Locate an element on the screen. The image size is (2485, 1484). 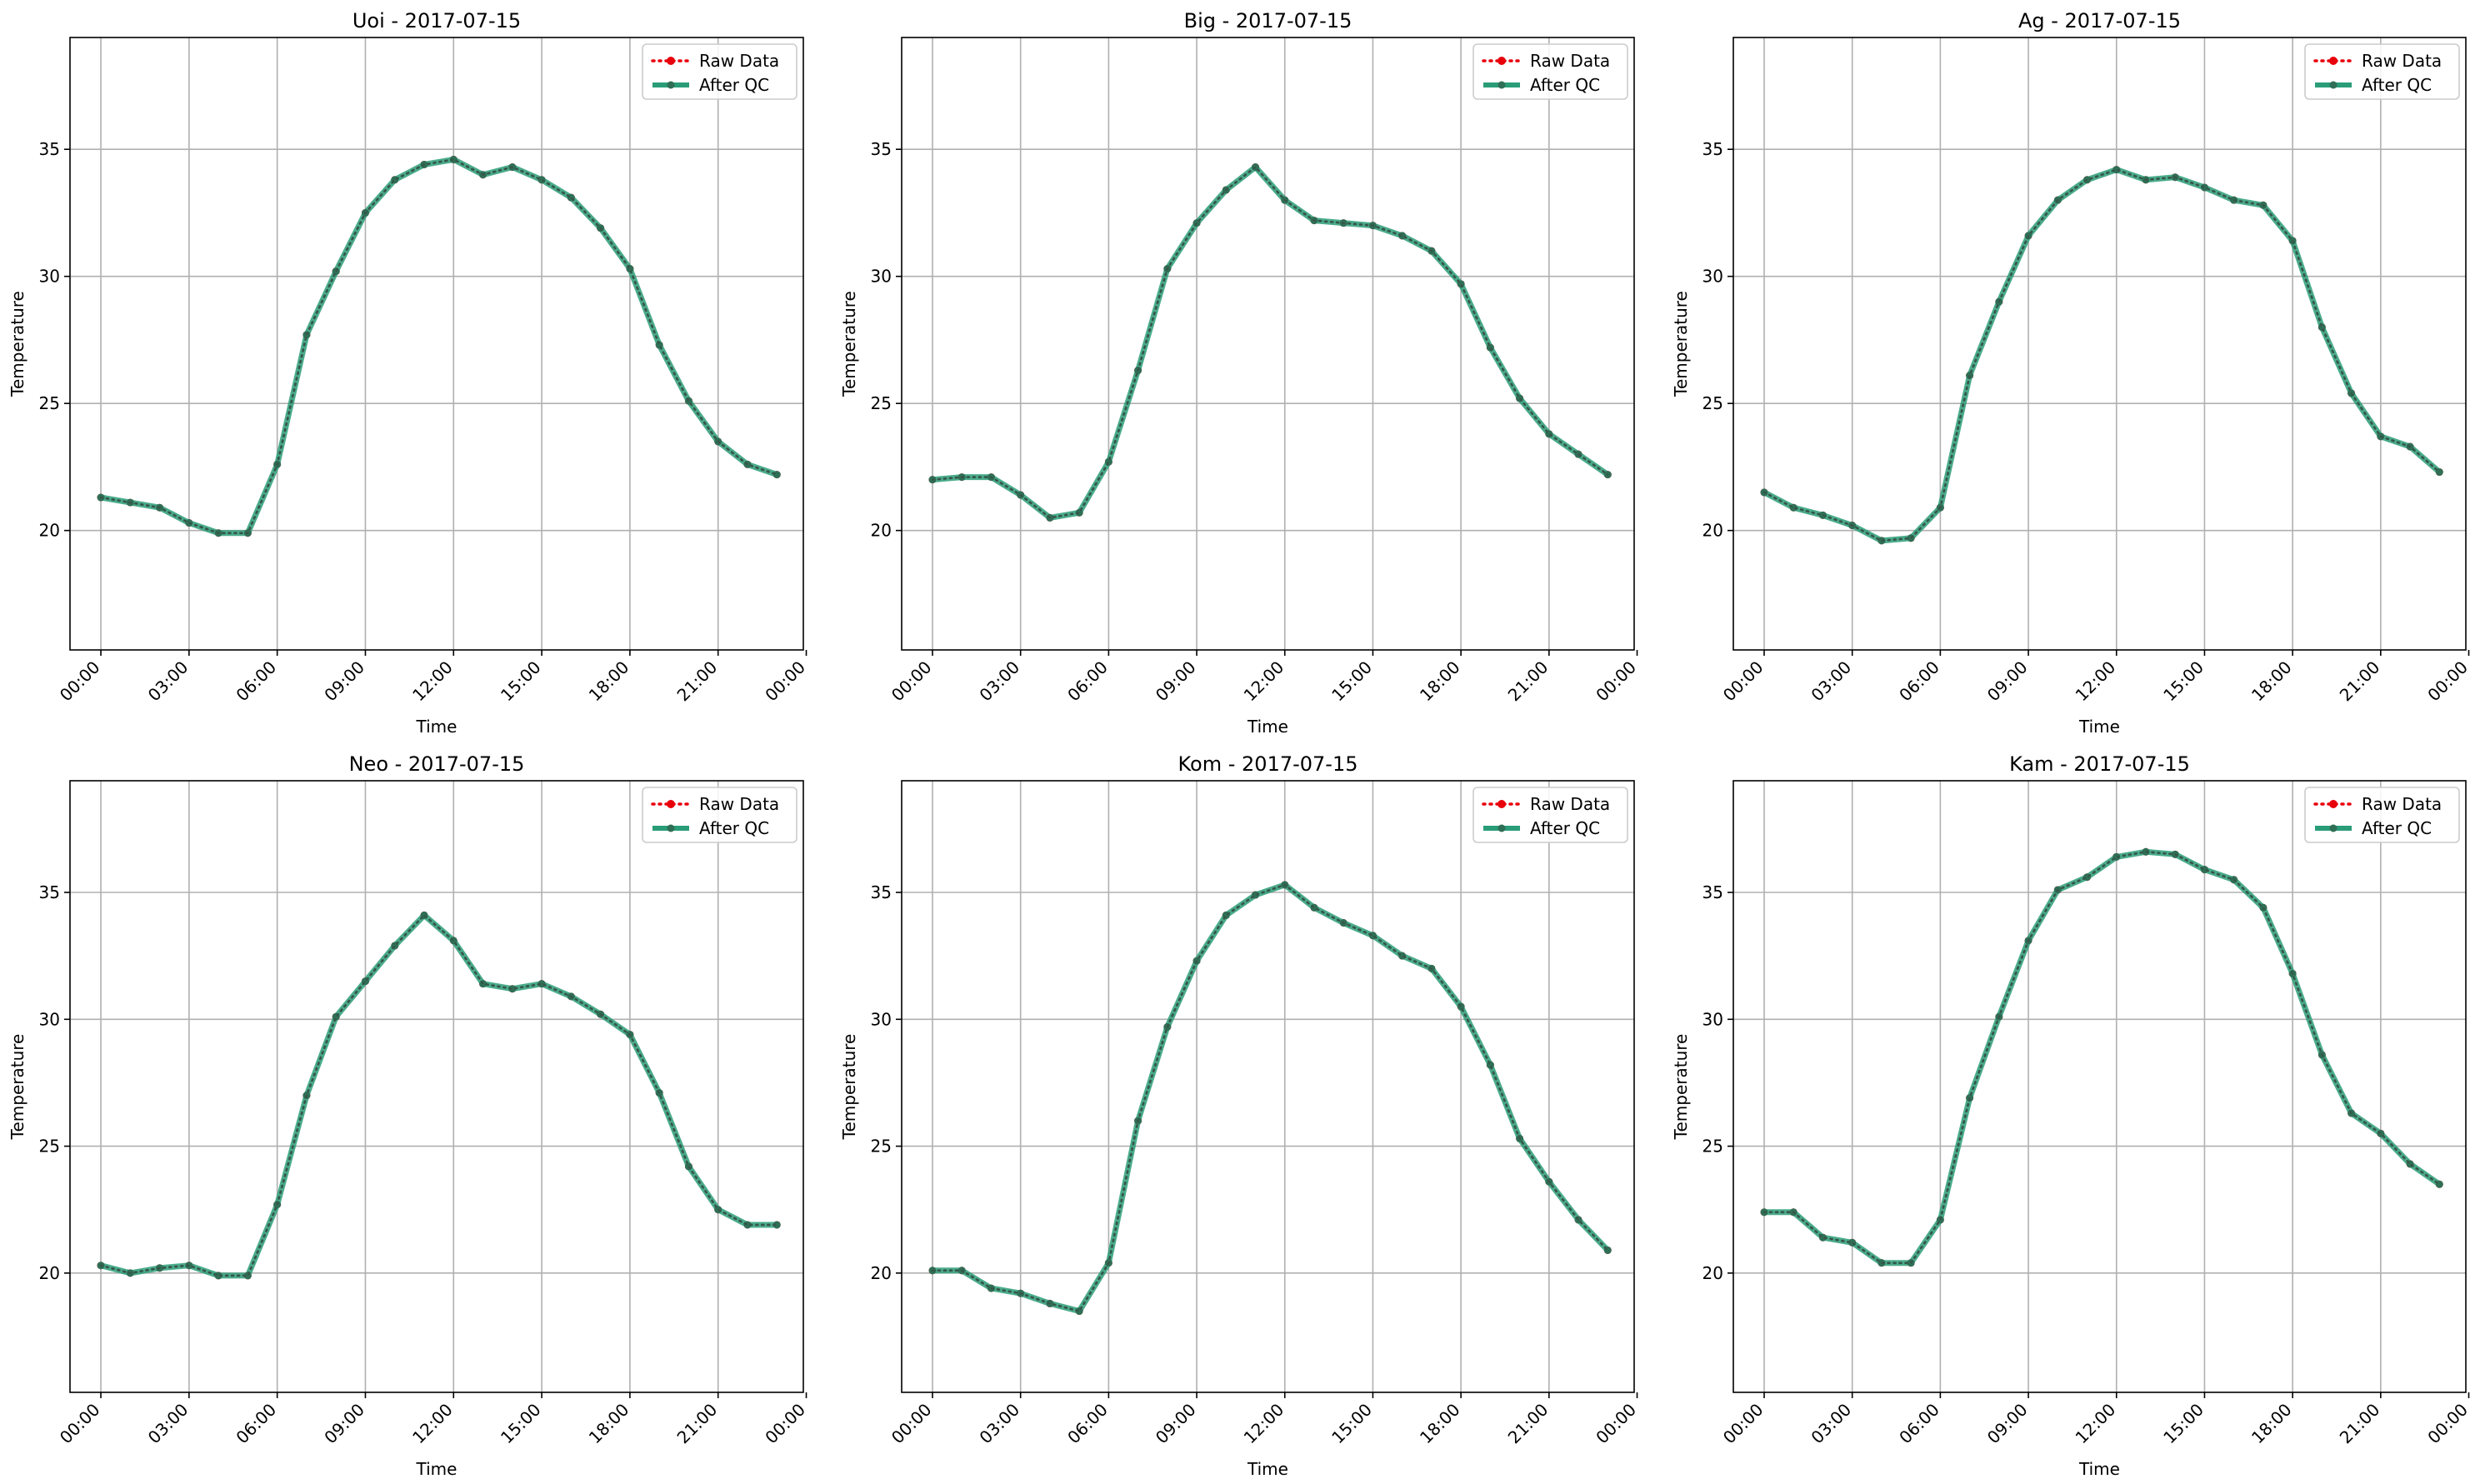
chart-title: Neo - 2017-07-15 is located at coordinates (437, 764).